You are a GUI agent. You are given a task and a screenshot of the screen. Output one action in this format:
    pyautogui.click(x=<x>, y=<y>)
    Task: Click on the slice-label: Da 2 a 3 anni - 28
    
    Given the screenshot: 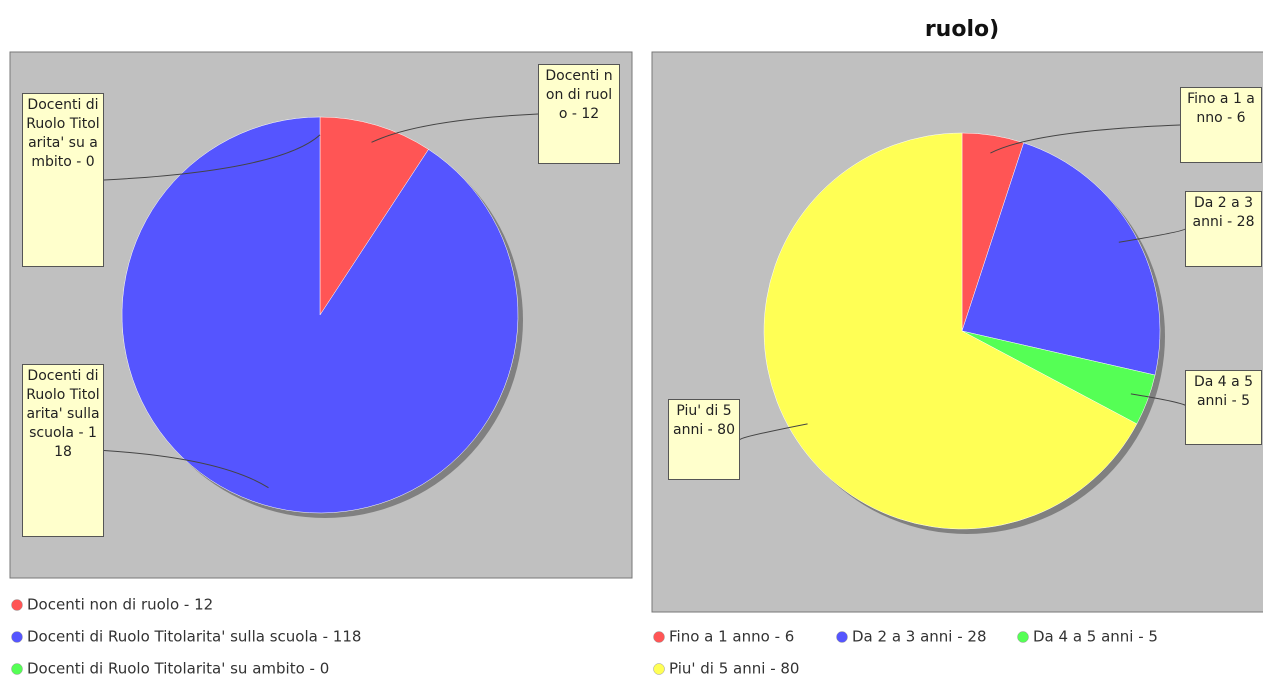 What is the action you would take?
    pyautogui.click(x=1223, y=229)
    